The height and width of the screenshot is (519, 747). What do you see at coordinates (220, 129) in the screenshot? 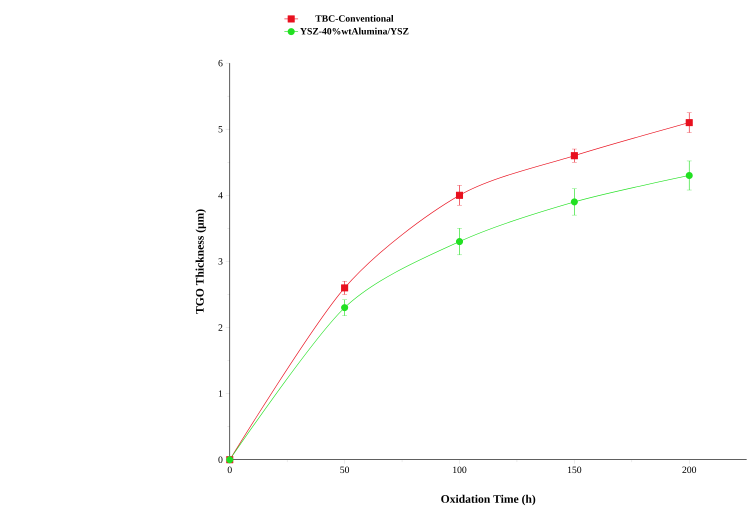
I see `y-tick-label: 5` at bounding box center [220, 129].